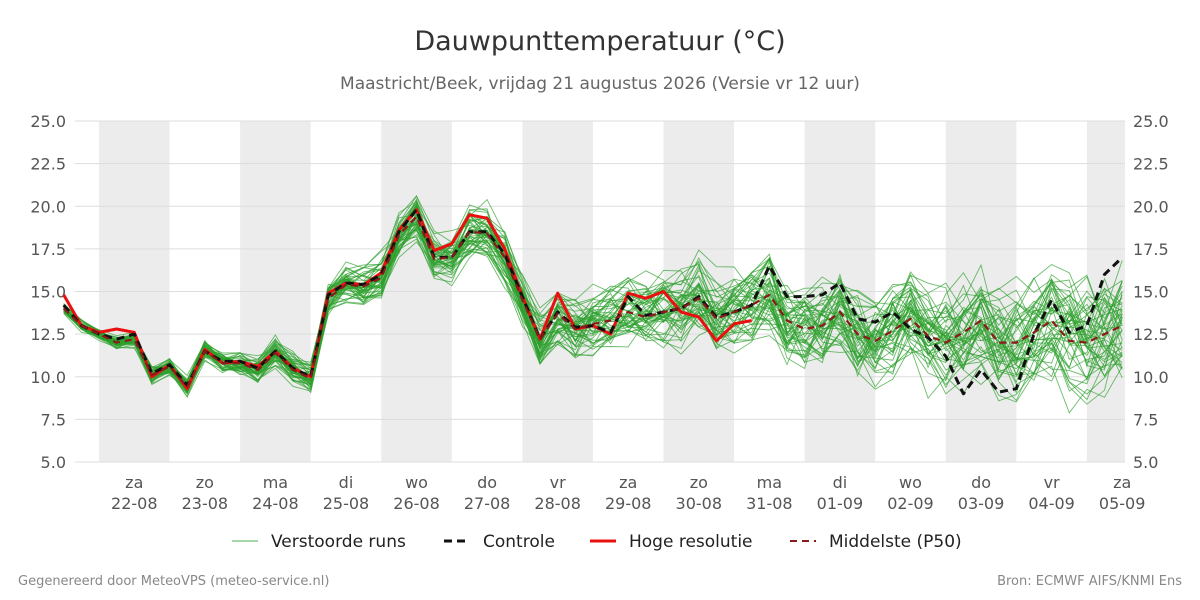 The image size is (1200, 600). I want to click on x-tick-date: 26-08, so click(416, 503).